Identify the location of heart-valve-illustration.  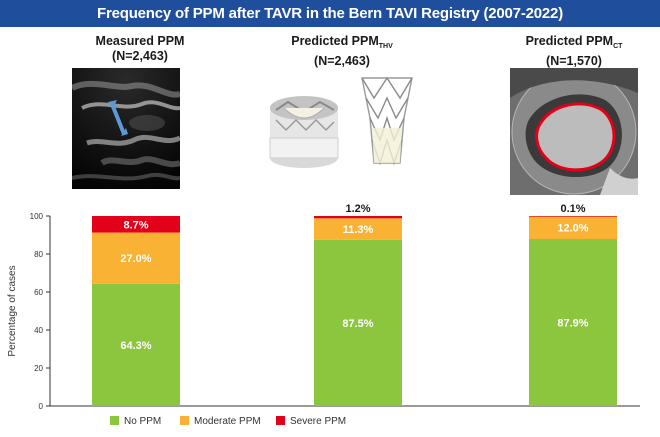
(342, 130).